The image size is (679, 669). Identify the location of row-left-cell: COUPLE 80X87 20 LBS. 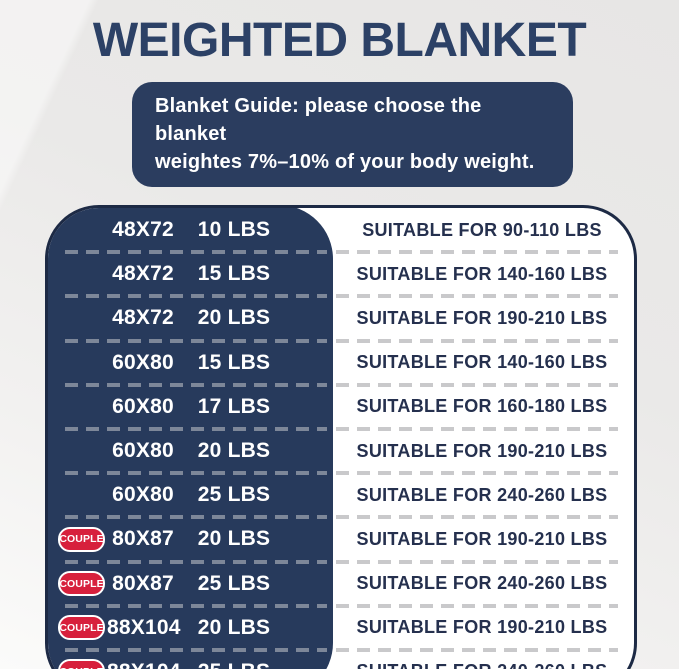
(189, 539).